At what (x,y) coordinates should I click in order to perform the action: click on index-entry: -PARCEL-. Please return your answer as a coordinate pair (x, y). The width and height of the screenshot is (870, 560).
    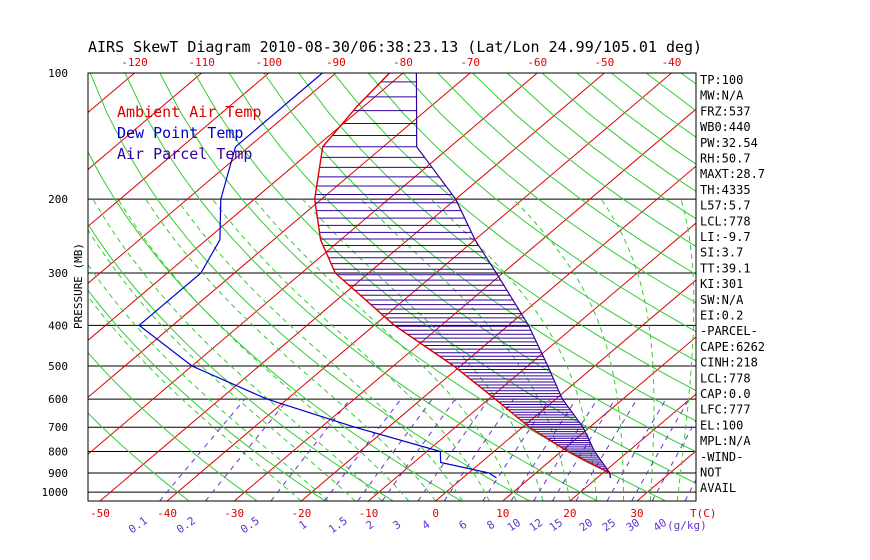
    Looking at the image, I should click on (729, 331).